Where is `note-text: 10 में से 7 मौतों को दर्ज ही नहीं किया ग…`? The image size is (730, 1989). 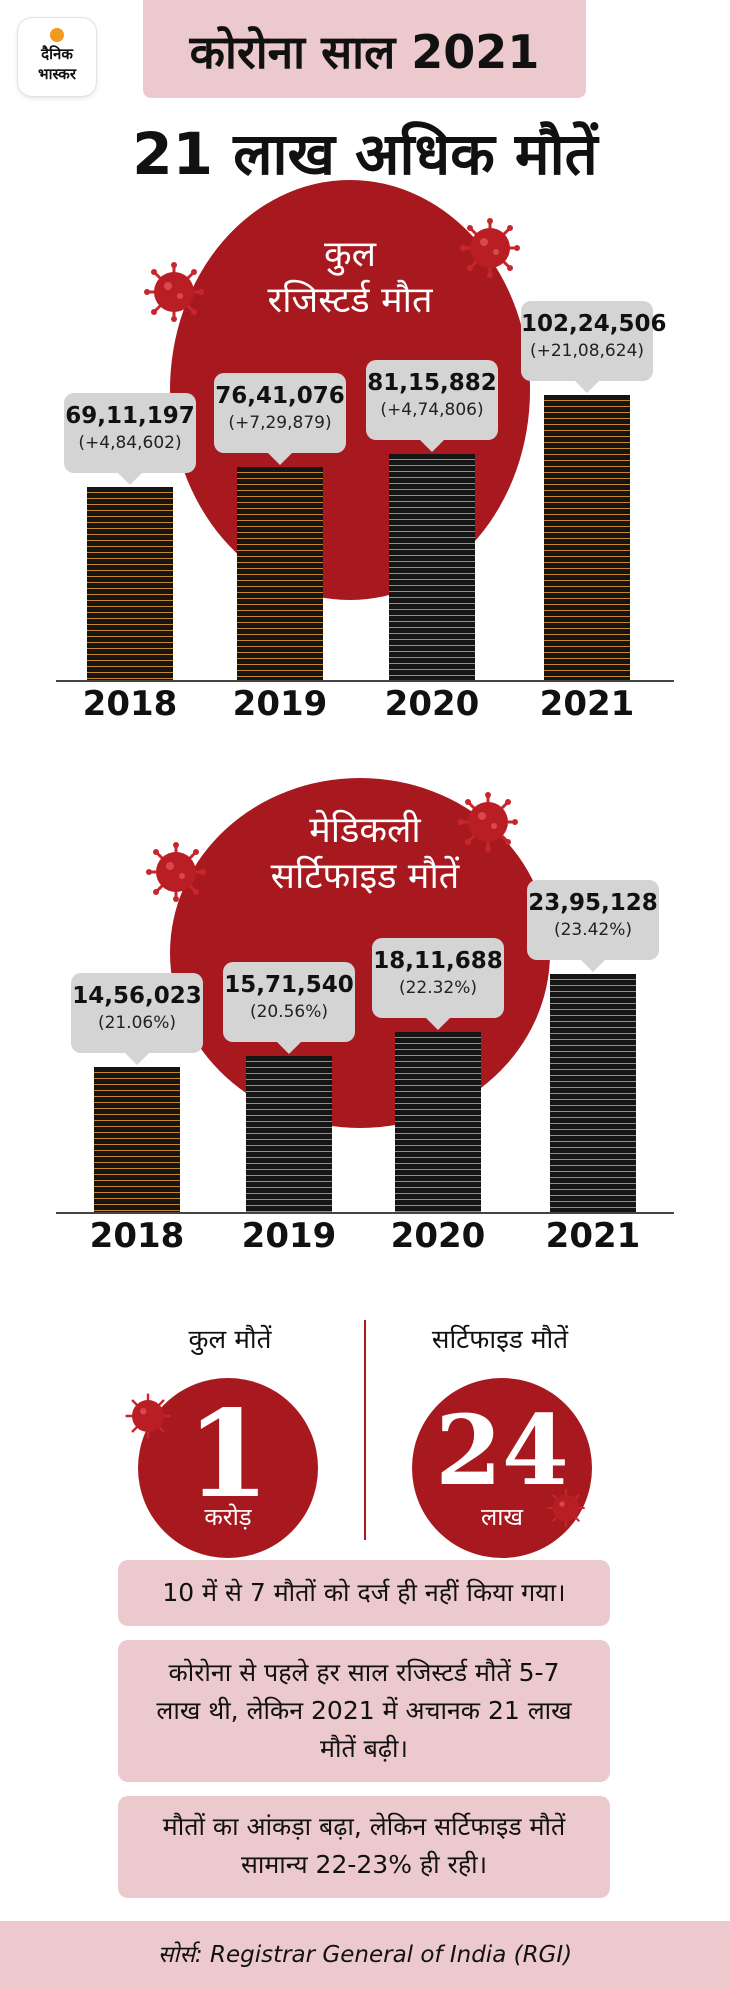 note-text: 10 में से 7 मौतों को दर्ज ही नहीं किया ग… is located at coordinates (364, 1592).